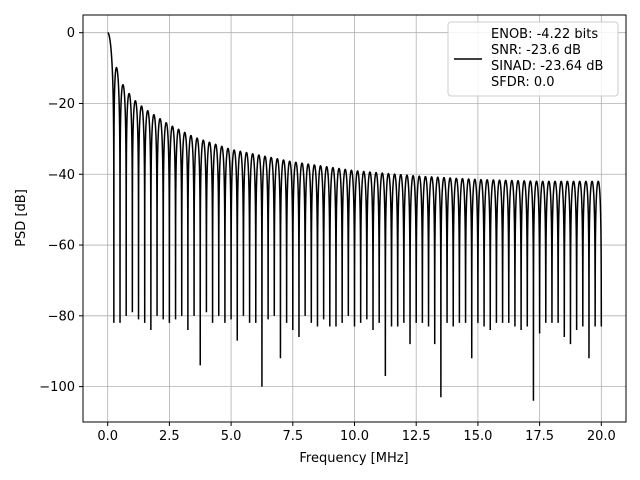 The width and height of the screenshot is (640, 480). Describe the element at coordinates (61, 210) in the screenshot. I see `y-axis: 0 −20 −40 −60 −80 −100` at that location.